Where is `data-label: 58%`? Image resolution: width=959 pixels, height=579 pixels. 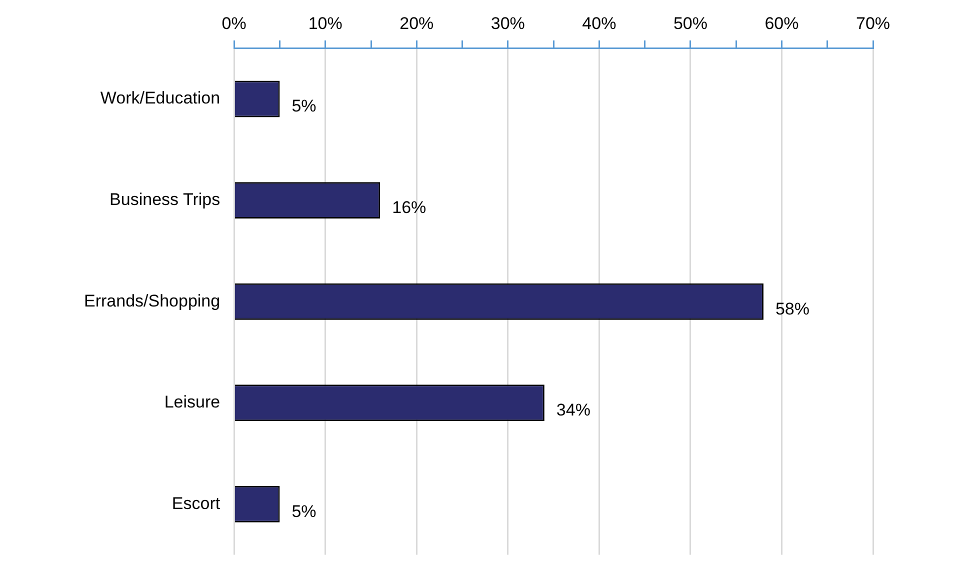 data-label: 58% is located at coordinates (792, 308).